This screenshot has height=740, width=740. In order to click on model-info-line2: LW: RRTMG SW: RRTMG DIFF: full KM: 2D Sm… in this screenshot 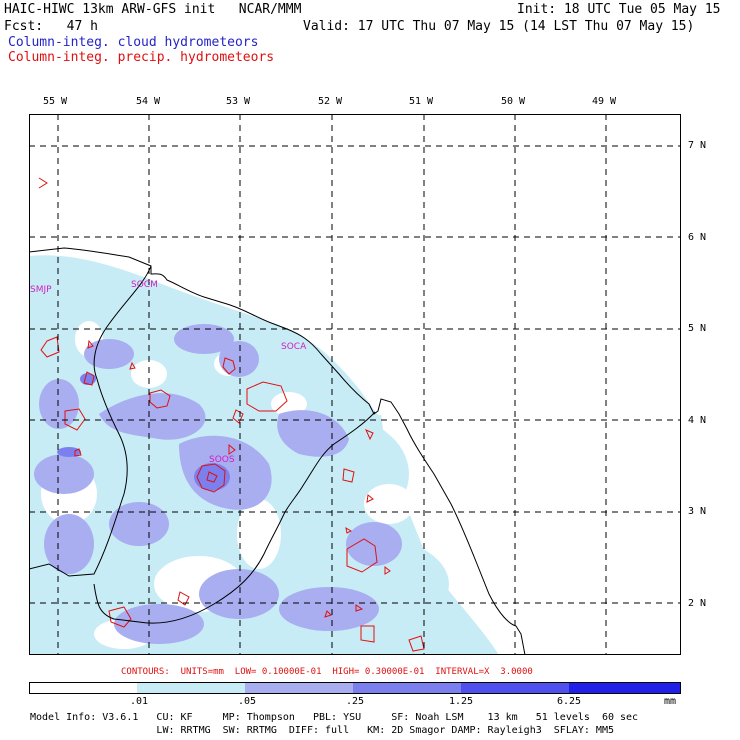, I will do `click(322, 730)`.